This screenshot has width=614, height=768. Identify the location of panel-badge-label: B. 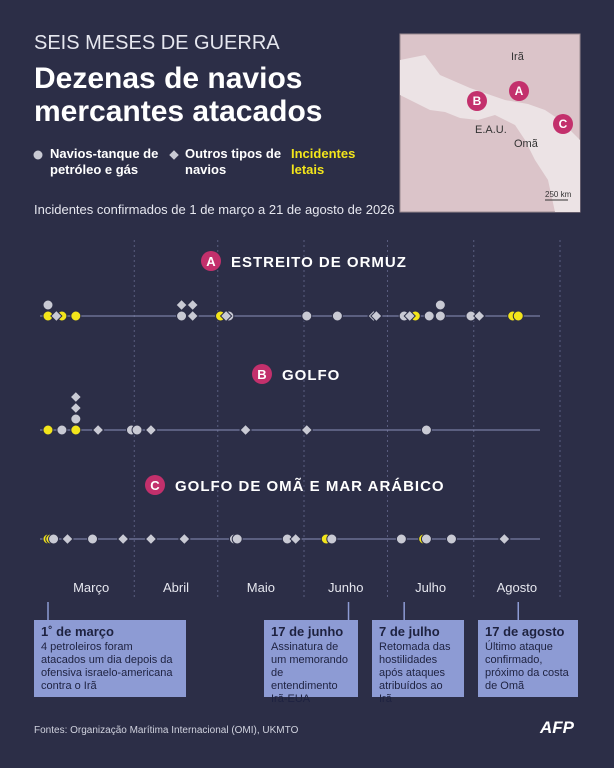
(261, 374).